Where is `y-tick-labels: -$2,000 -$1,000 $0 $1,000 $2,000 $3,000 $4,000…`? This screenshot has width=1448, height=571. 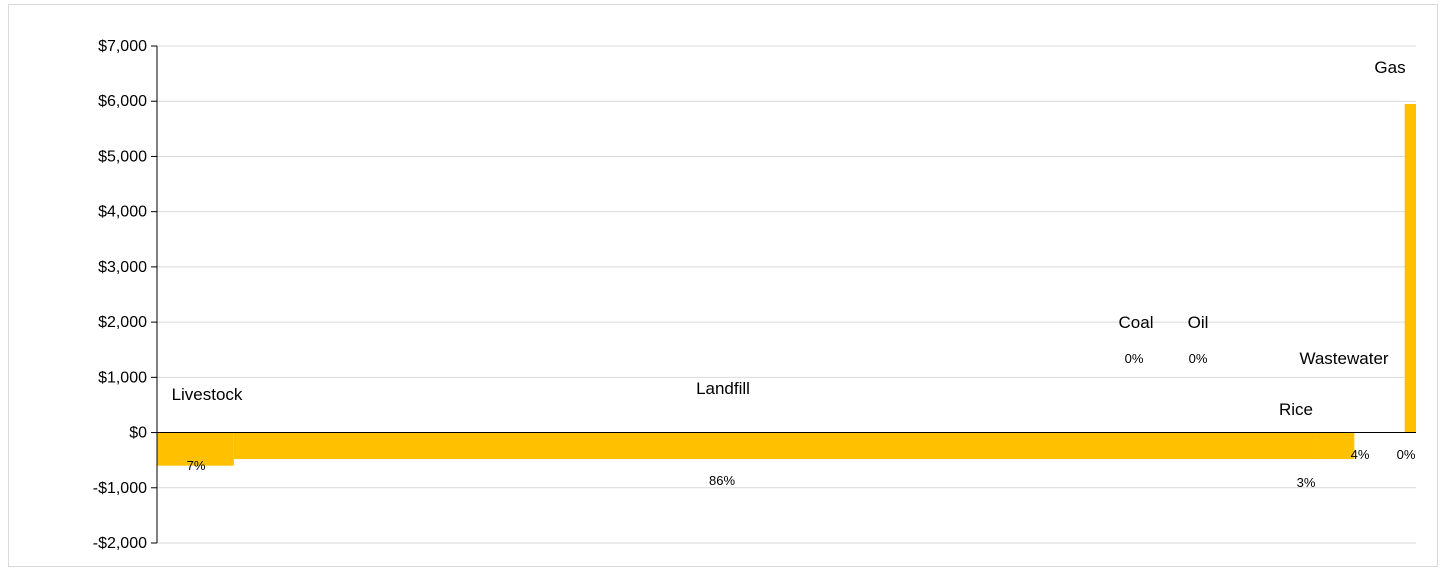 y-tick-labels: -$2,000 -$1,000 $0 $1,000 $2,000 $3,000 $4,000… is located at coordinates (120, 295).